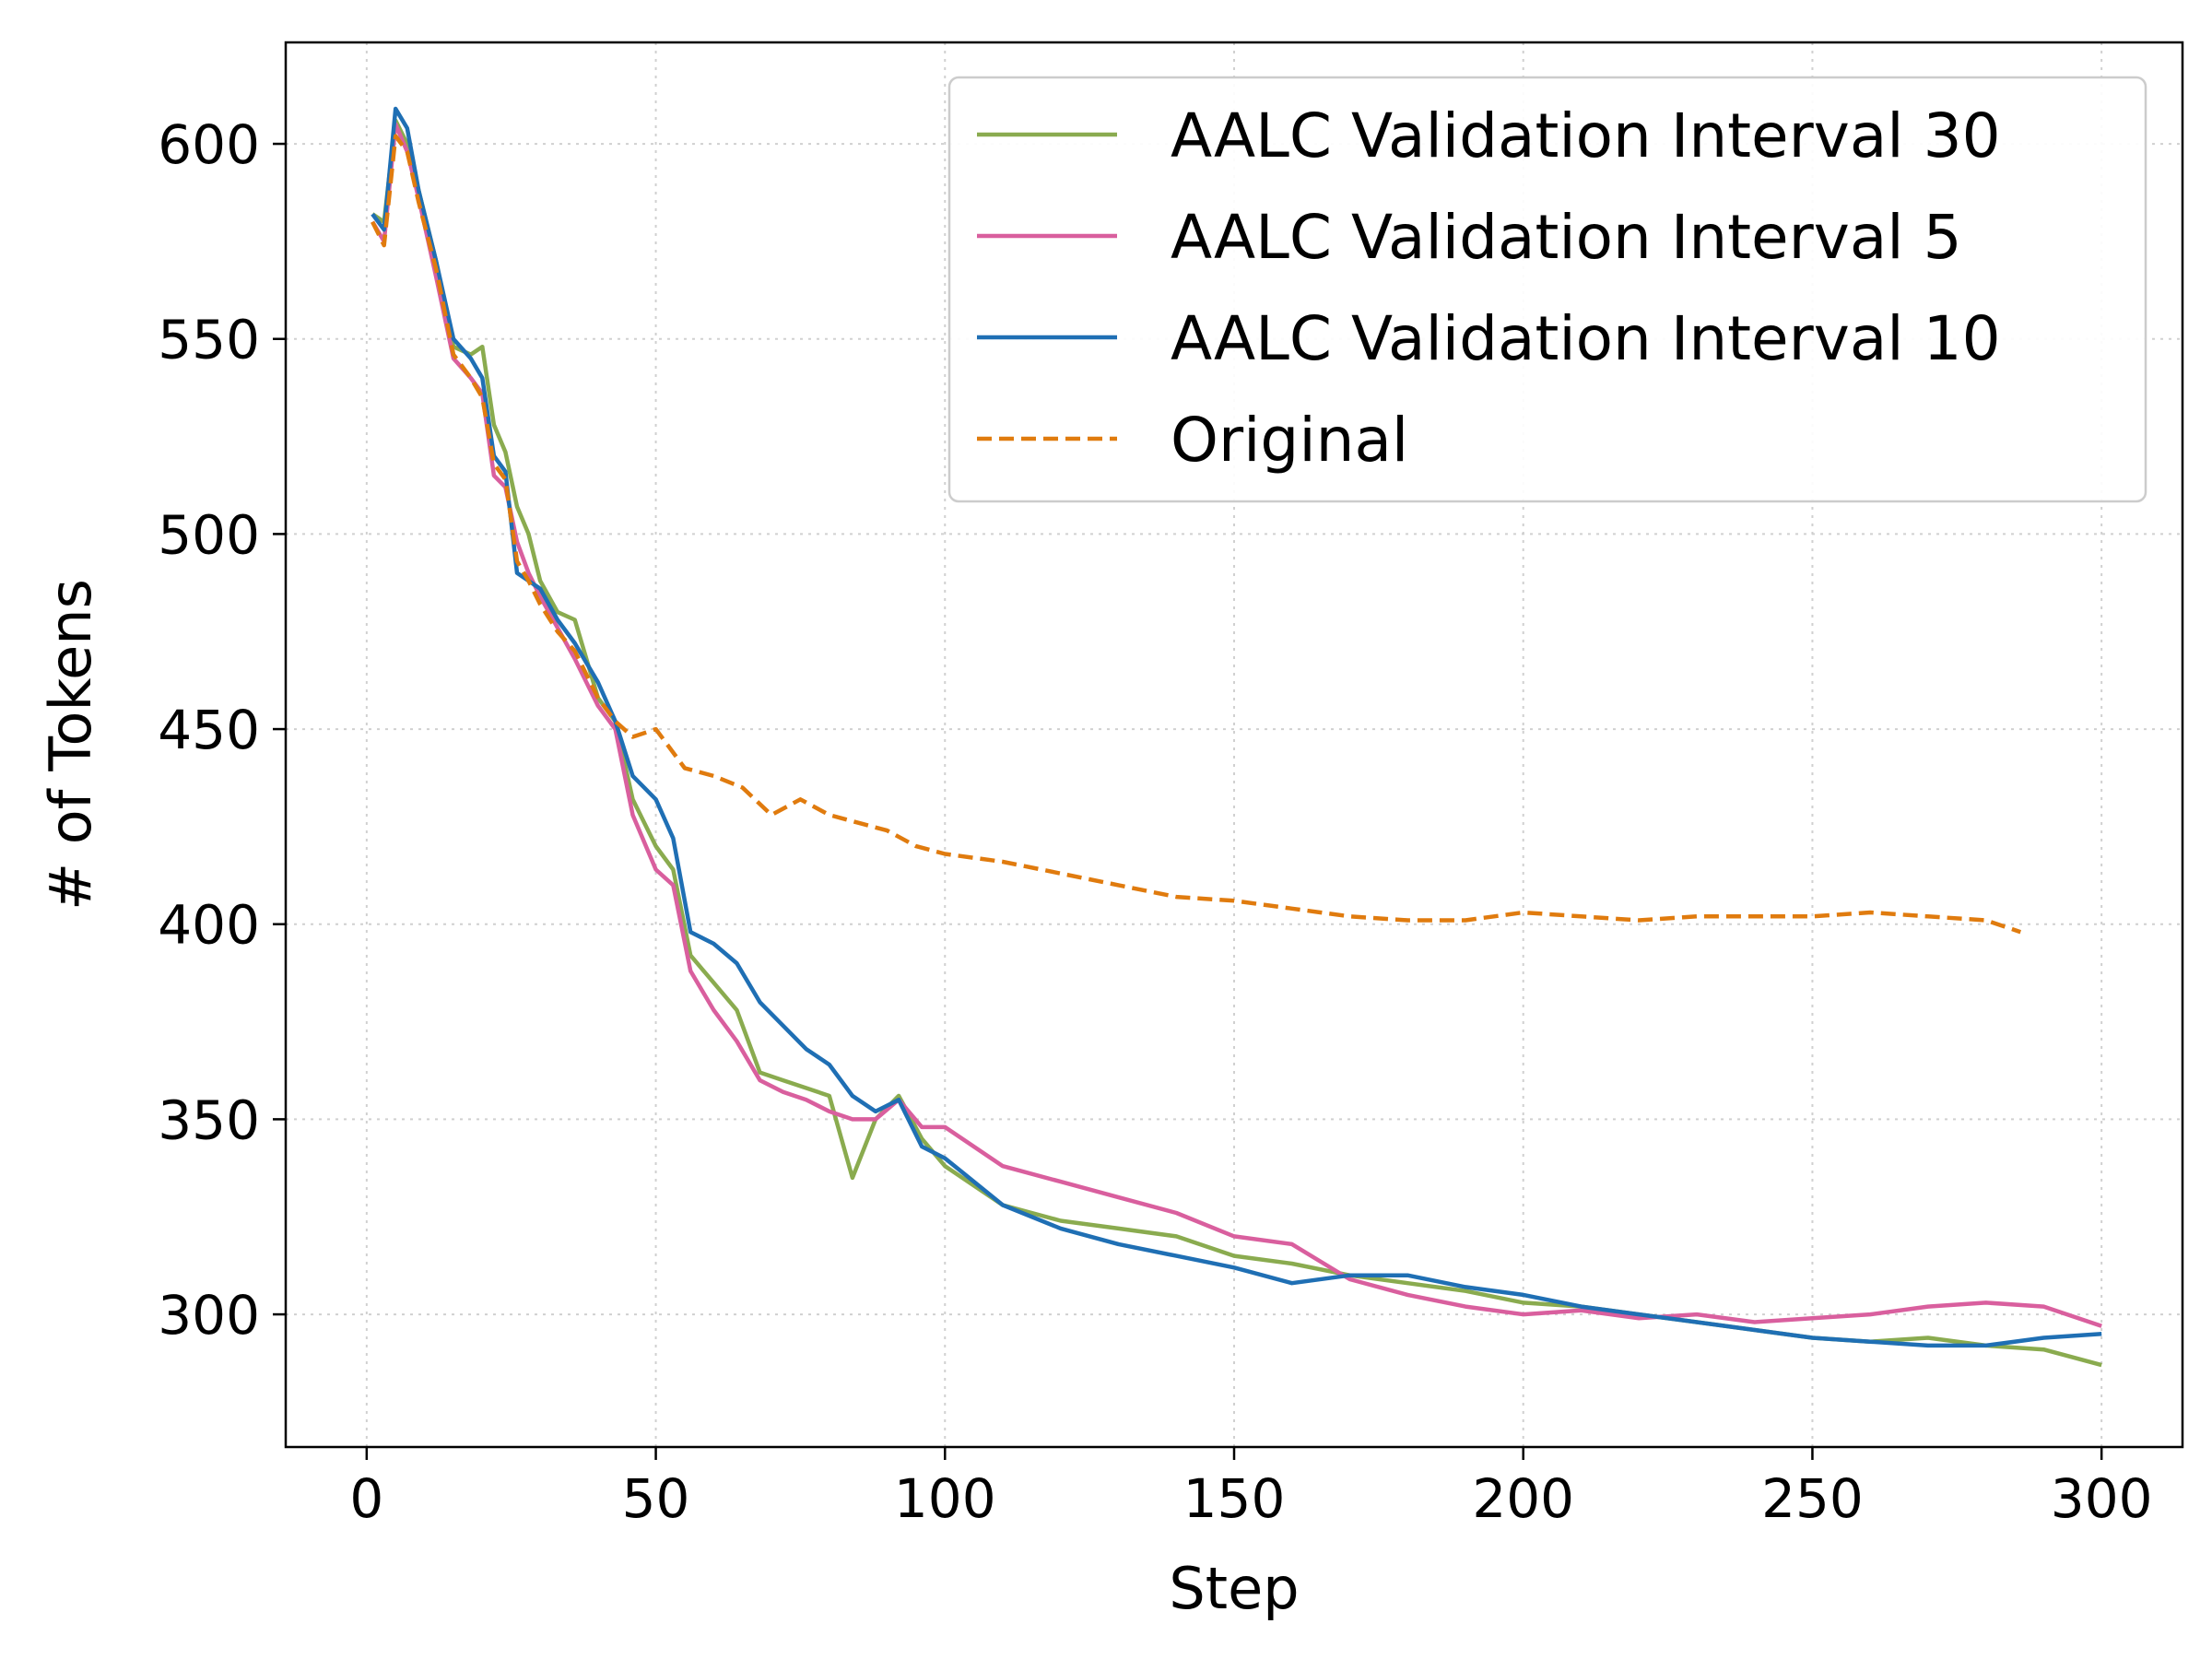 This screenshot has height=1659, width=2212. I want to click on legend-label-3: Original, so click(1289, 440).